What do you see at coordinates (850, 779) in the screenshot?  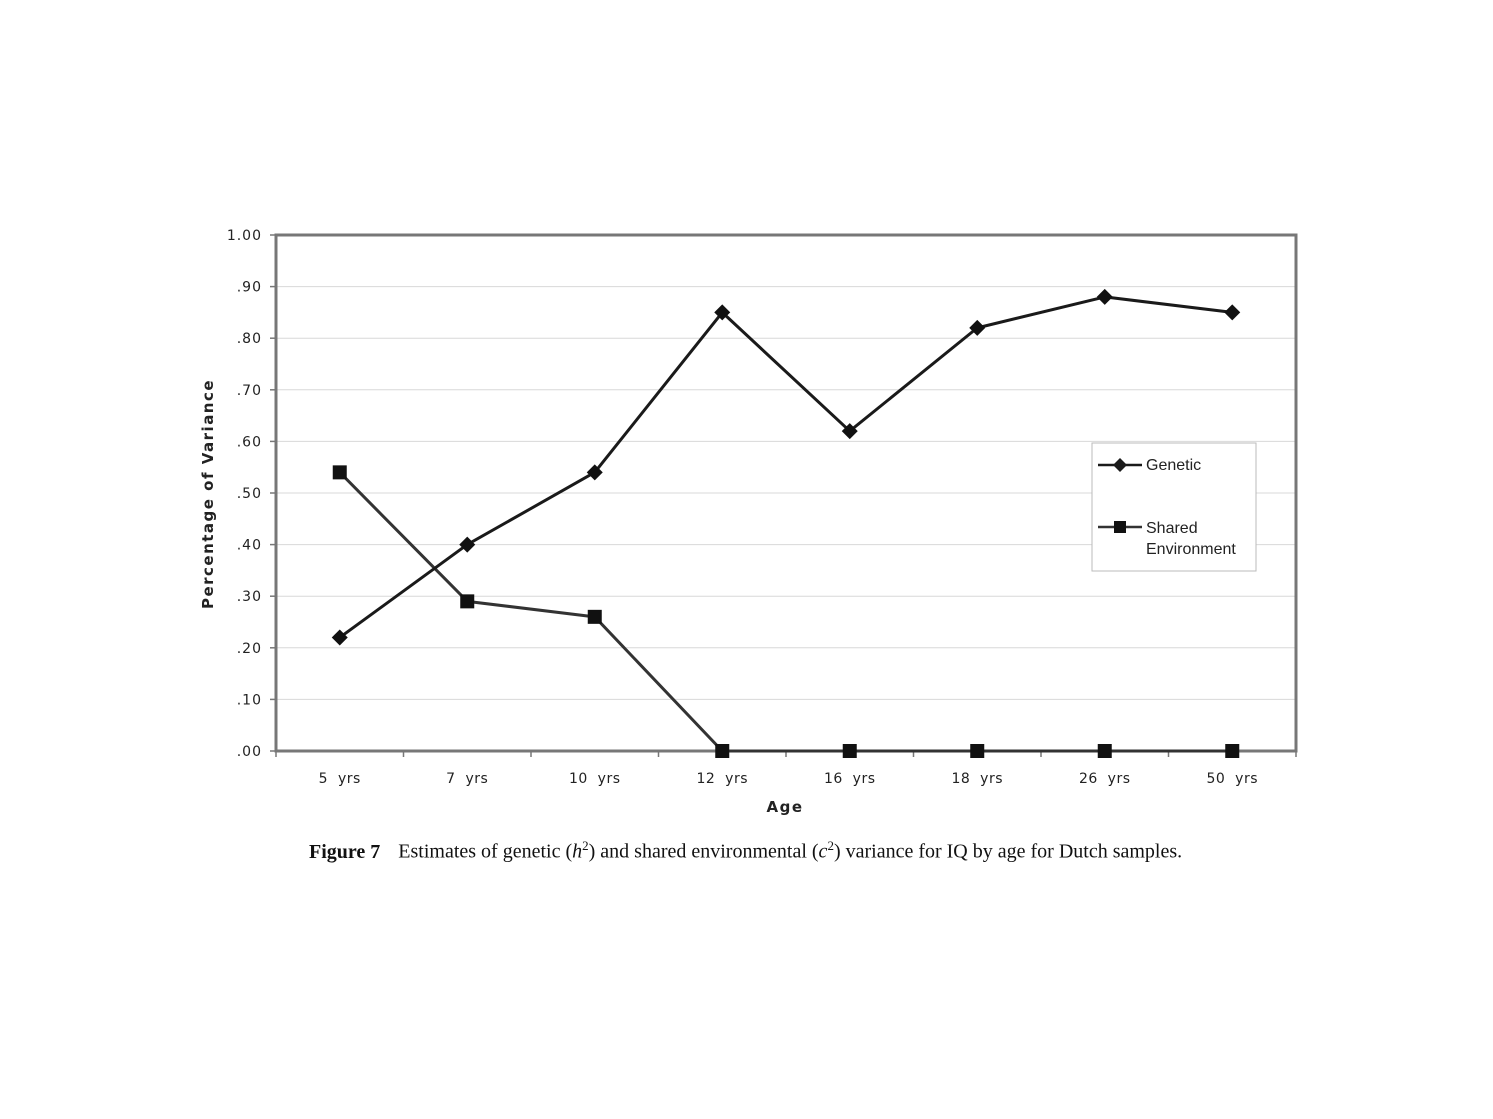 I see `x-tick-label: 16 yrs` at bounding box center [850, 779].